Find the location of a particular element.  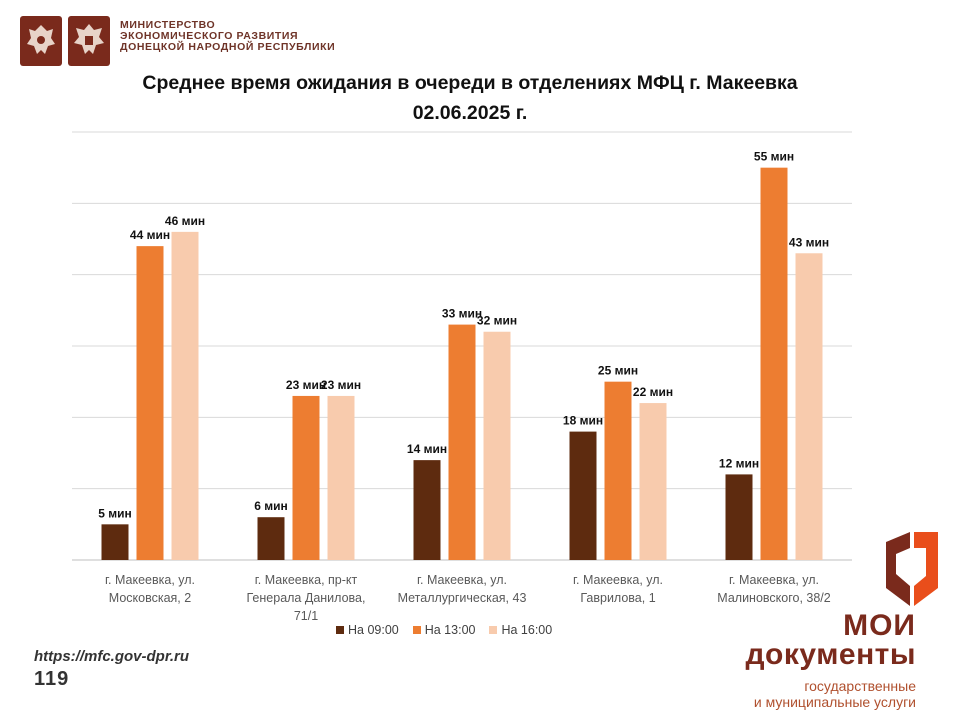

legend-label: На 16:00 is located at coordinates (527, 630).